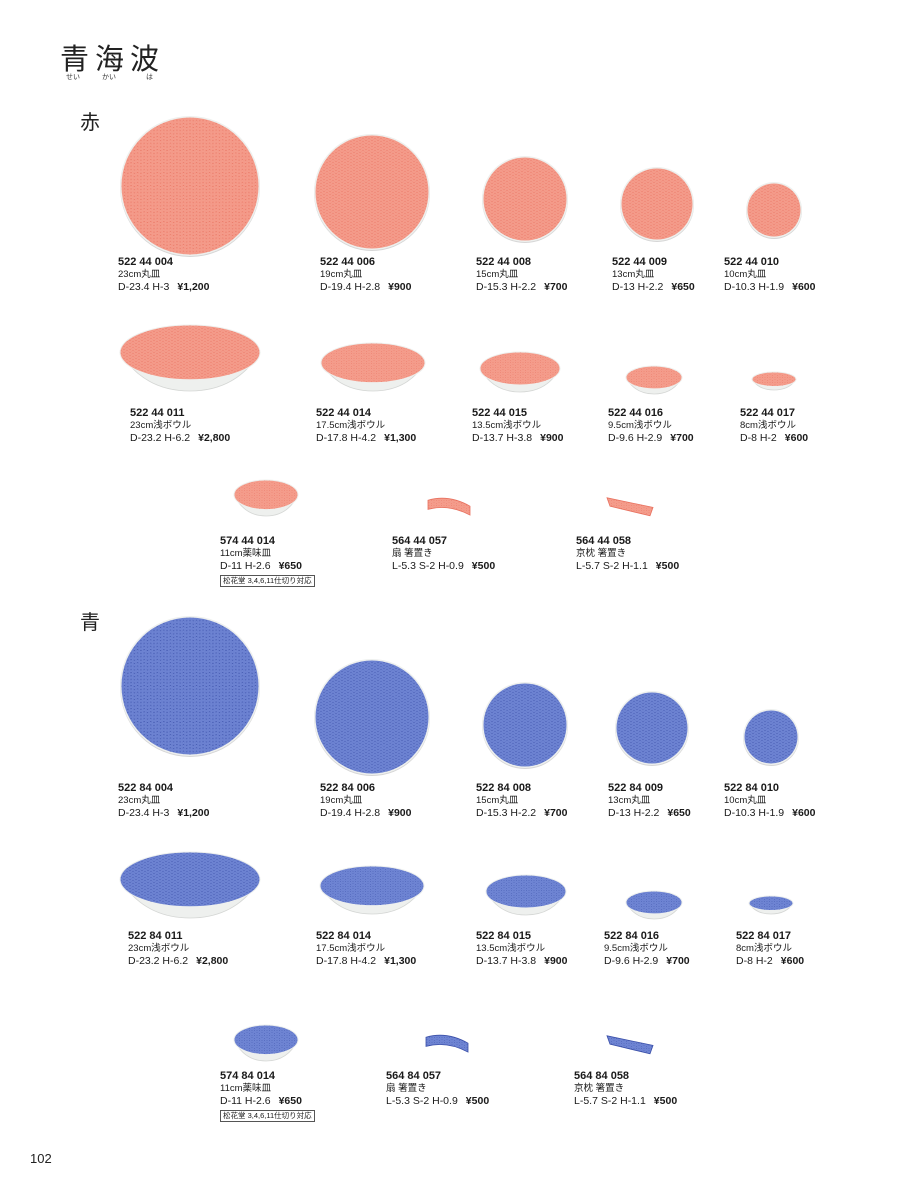 Image resolution: width=900 pixels, height=1187 pixels. What do you see at coordinates (745, 800) in the screenshot?
I see `product-name: 10cm丸皿` at bounding box center [745, 800].